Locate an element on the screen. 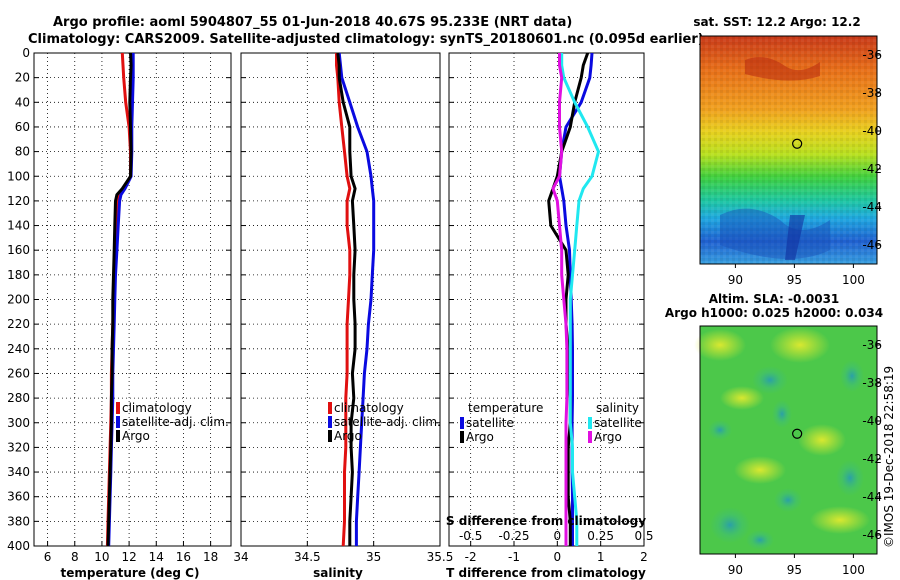 The image size is (900, 580). legend-title-temperature: temperature is located at coordinates (505, 408).